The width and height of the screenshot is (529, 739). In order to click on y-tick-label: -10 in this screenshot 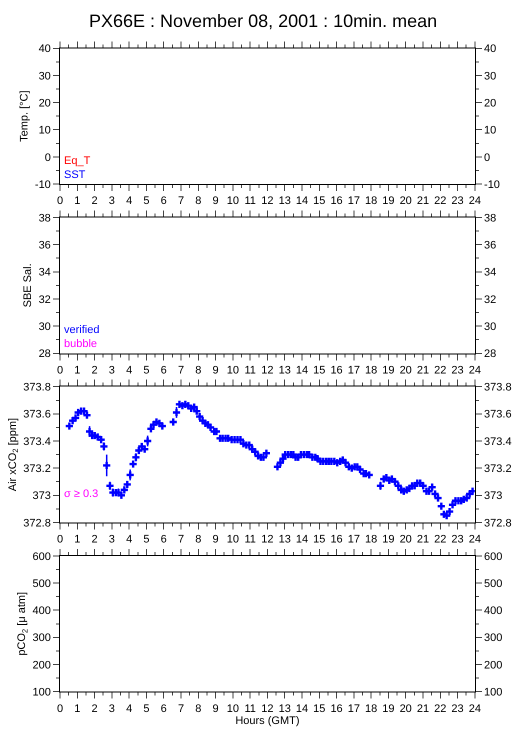, I will do `click(42, 184)`.